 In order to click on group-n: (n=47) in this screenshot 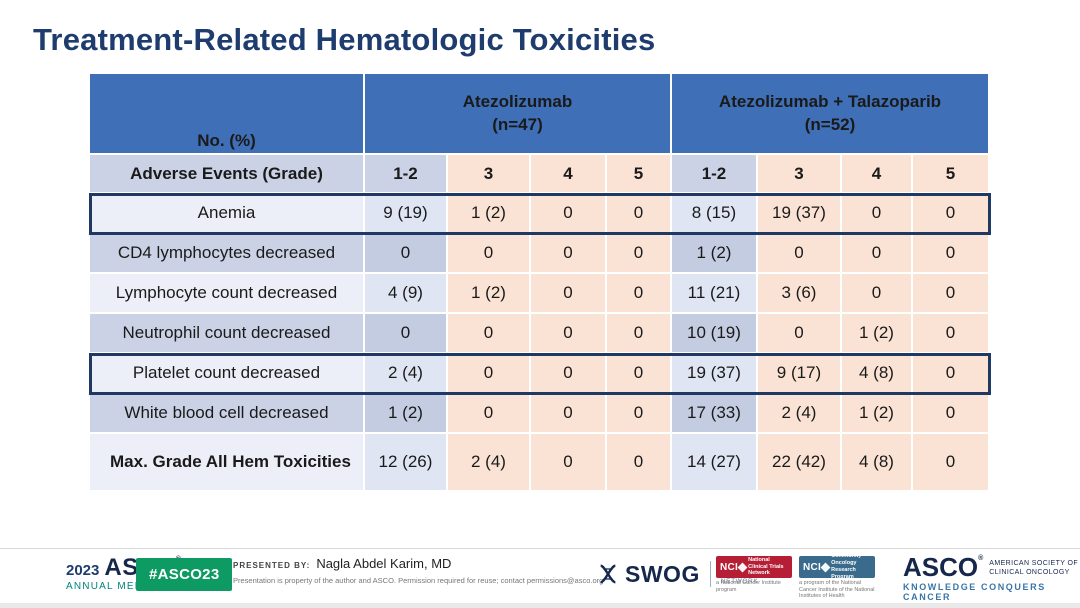, I will do `click(517, 124)`.